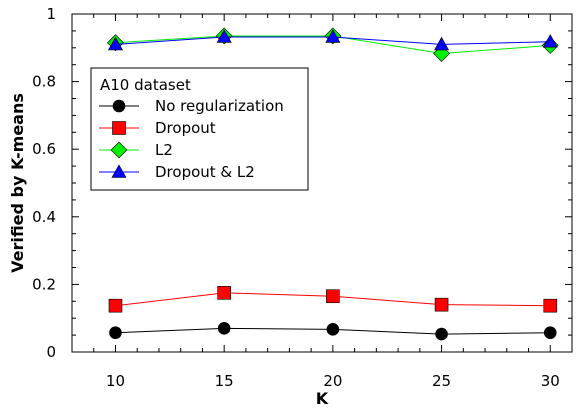  What do you see at coordinates (185, 128) in the screenshot?
I see `legend-label: Dropout` at bounding box center [185, 128].